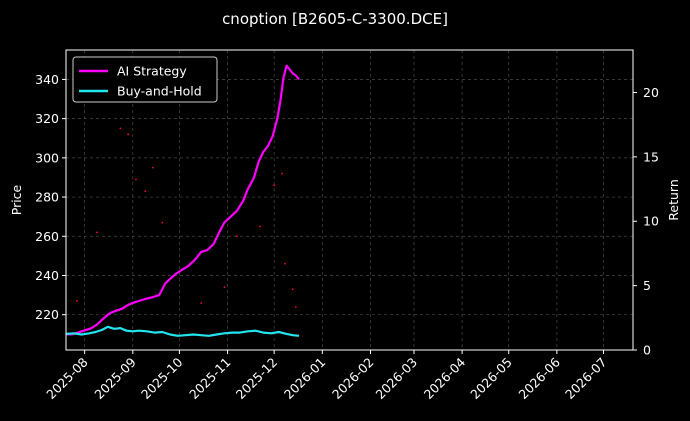 Image resolution: width=690 pixels, height=421 pixels. I want to click on right-axis: 0 5 10 15 20, so click(646, 221).